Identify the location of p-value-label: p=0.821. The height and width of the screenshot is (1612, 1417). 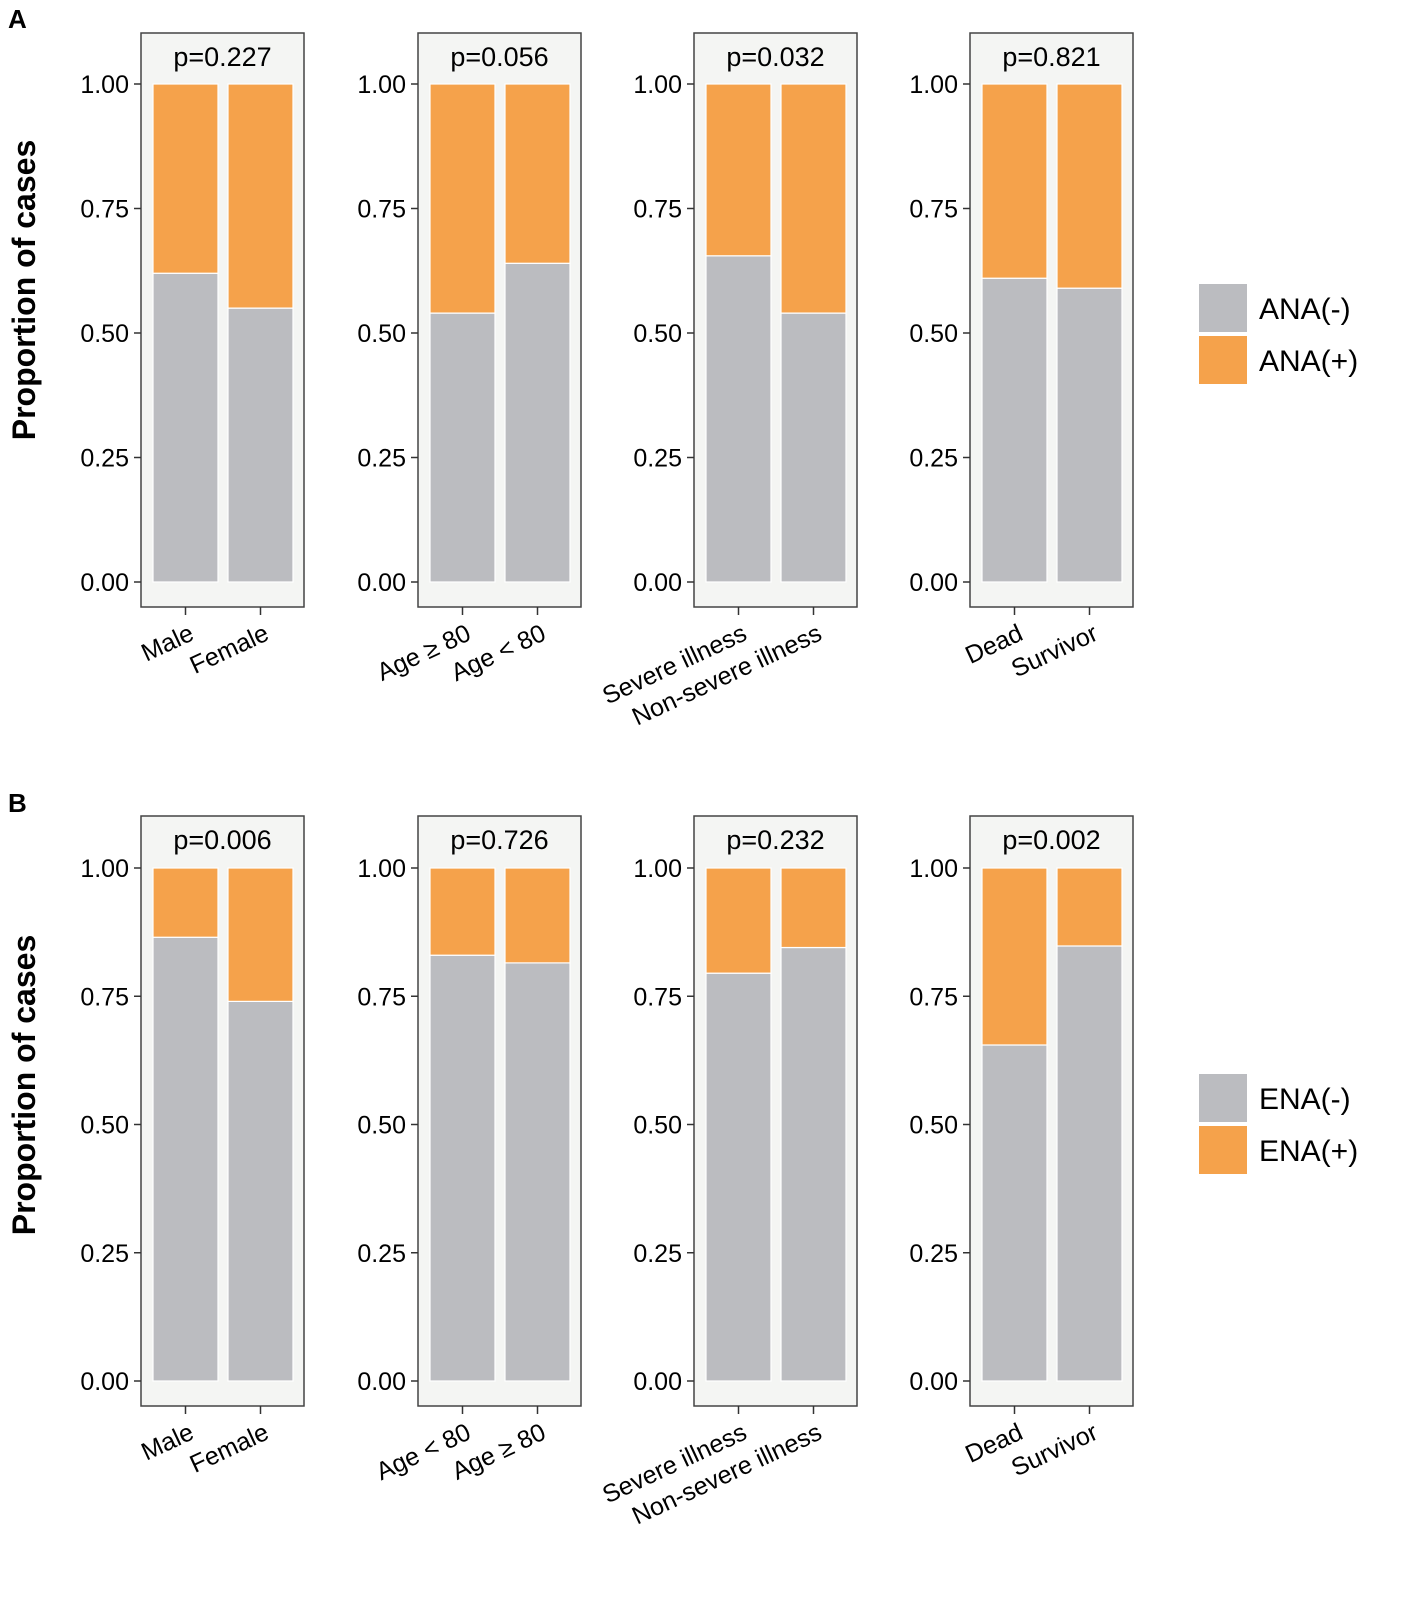
(1051, 57).